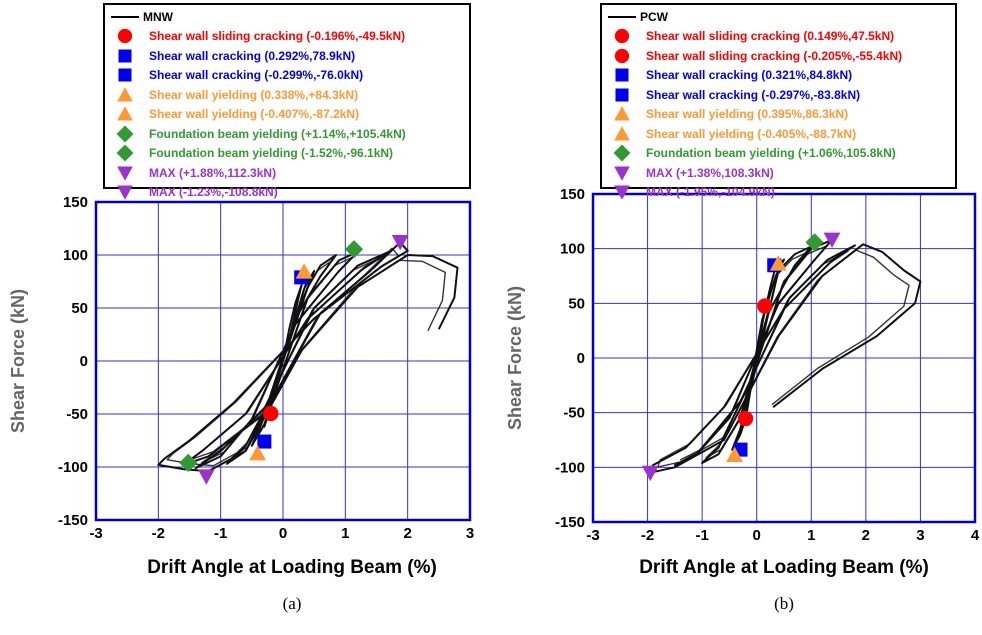 This screenshot has height=635, width=982. What do you see at coordinates (254, 94) in the screenshot?
I see `legend-label: Shear wall yielding (0.338%,+84.3kN)` at bounding box center [254, 94].